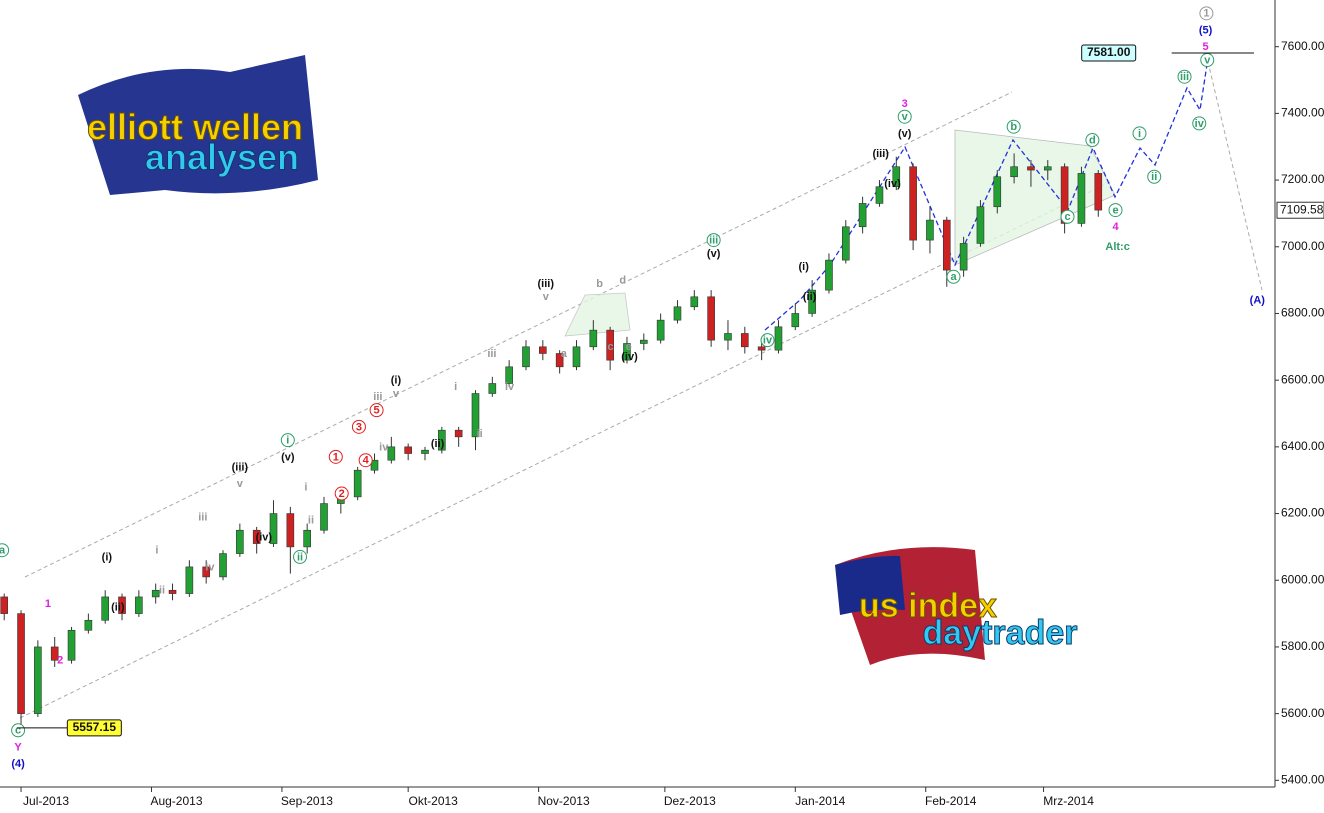 Image resolution: width=1324 pixels, height=813 pixels. I want to click on y-tick-label: 7600.00, so click(1302, 46).